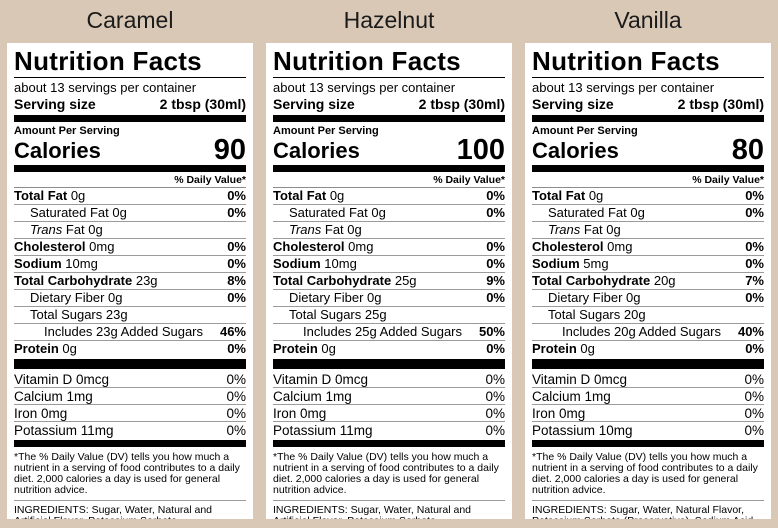 The image size is (778, 528). I want to click on serving-size-row: Serving size 2 tbsp (30ml), so click(389, 104).